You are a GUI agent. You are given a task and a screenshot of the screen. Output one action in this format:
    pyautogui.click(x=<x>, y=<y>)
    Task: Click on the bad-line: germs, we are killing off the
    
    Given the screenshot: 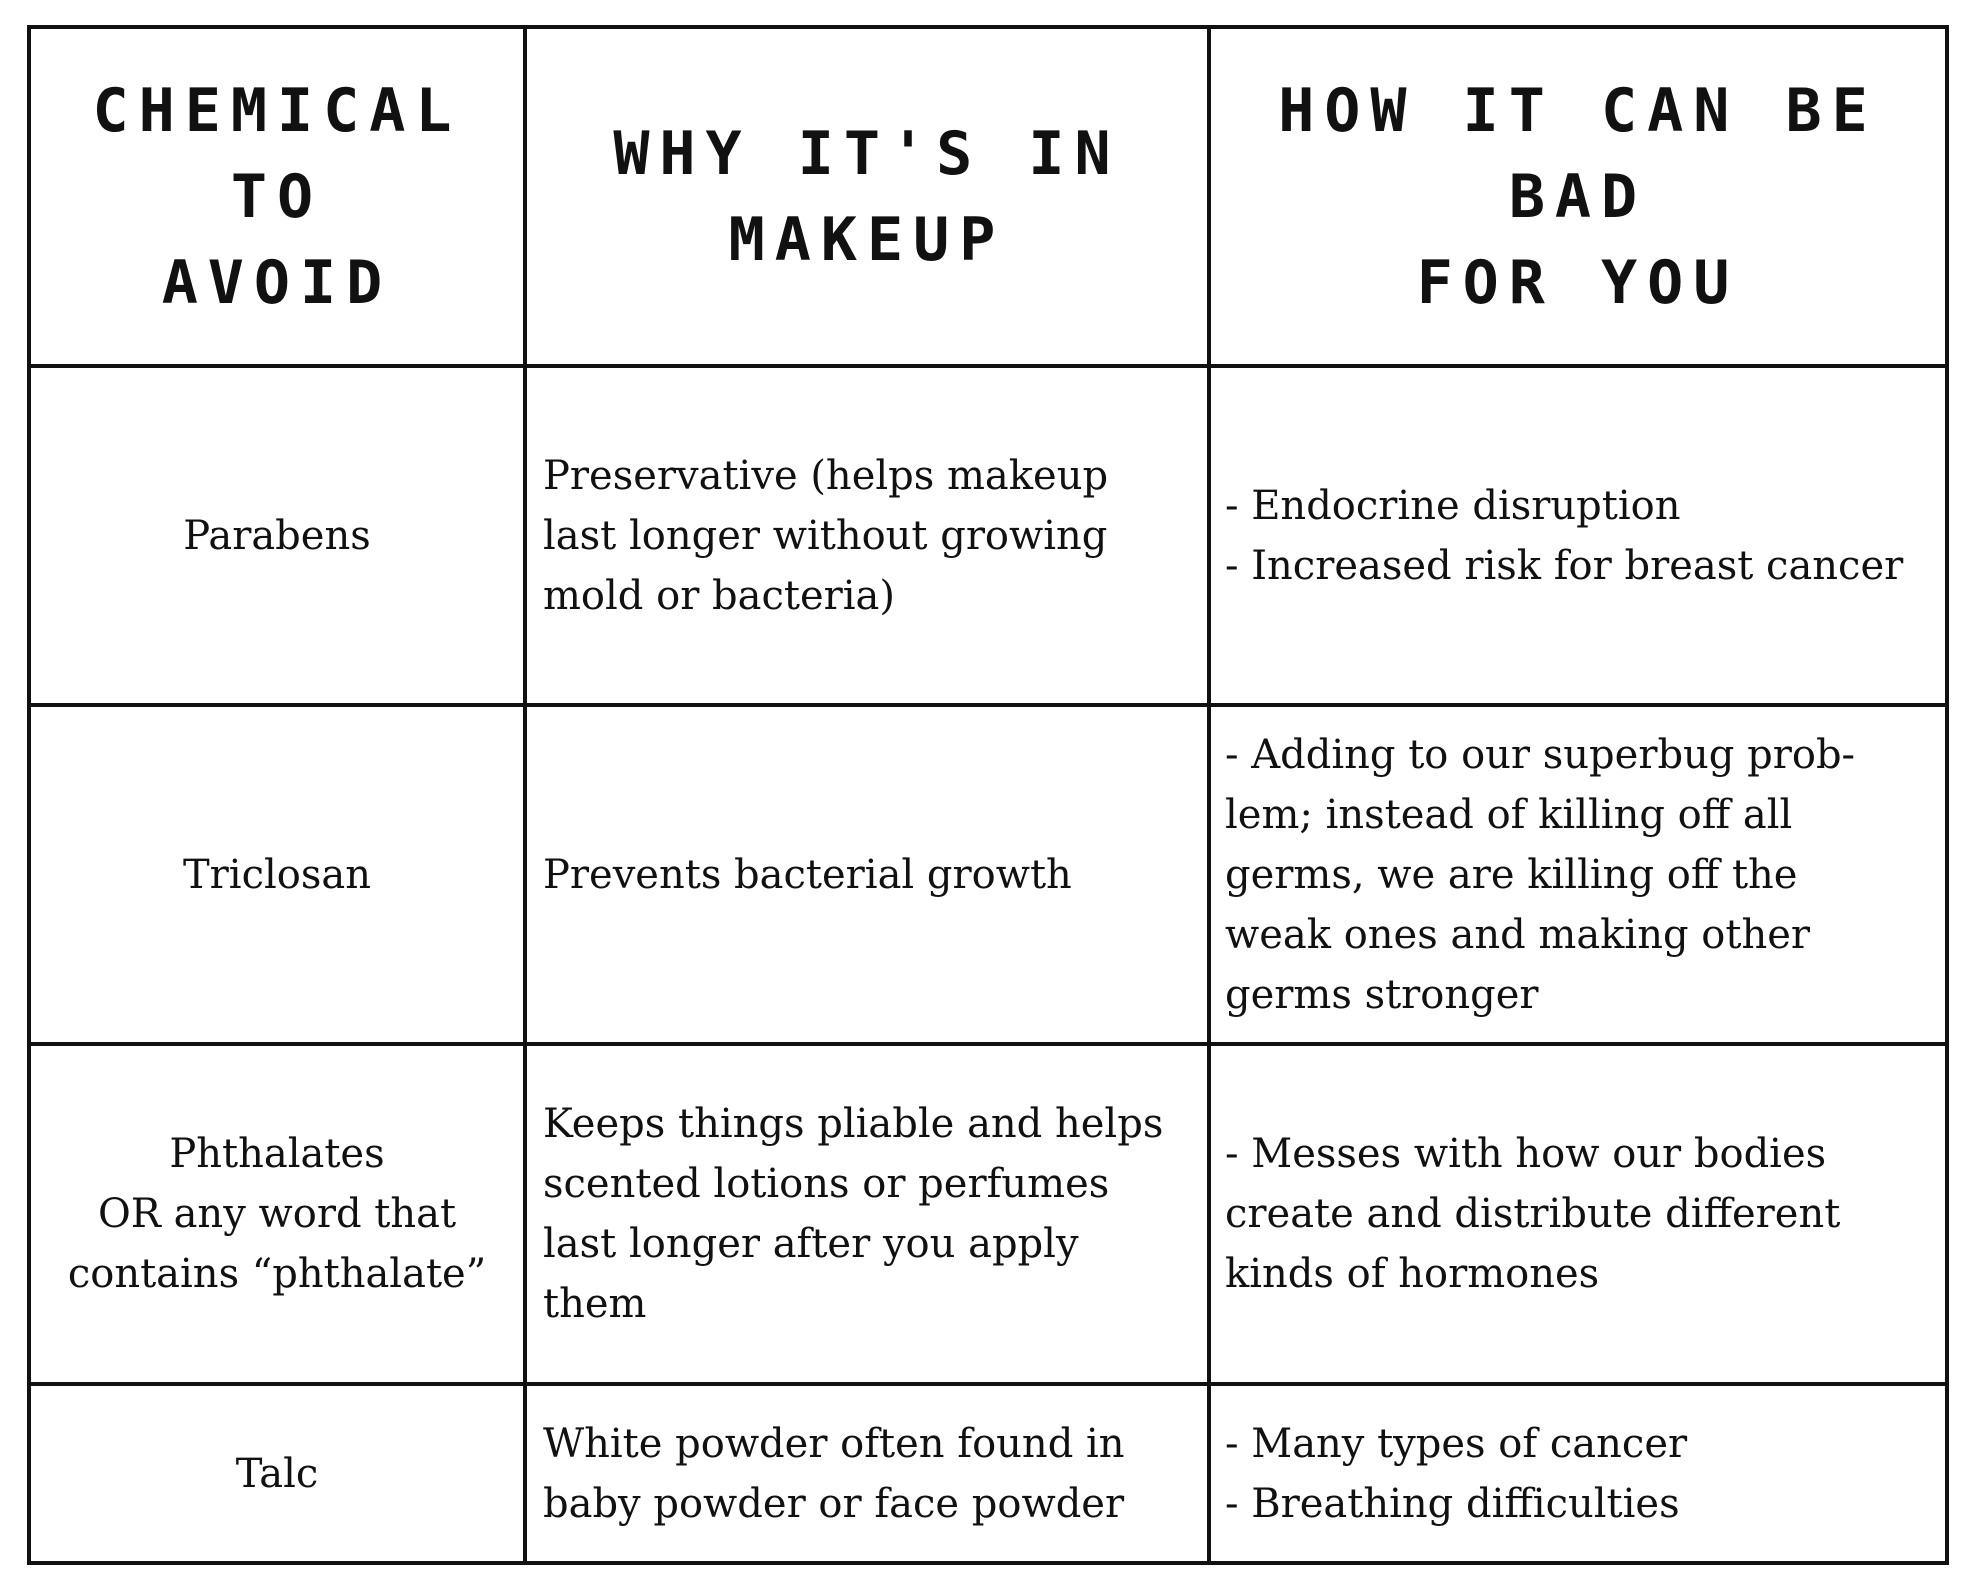 What is the action you would take?
    pyautogui.click(x=1511, y=874)
    